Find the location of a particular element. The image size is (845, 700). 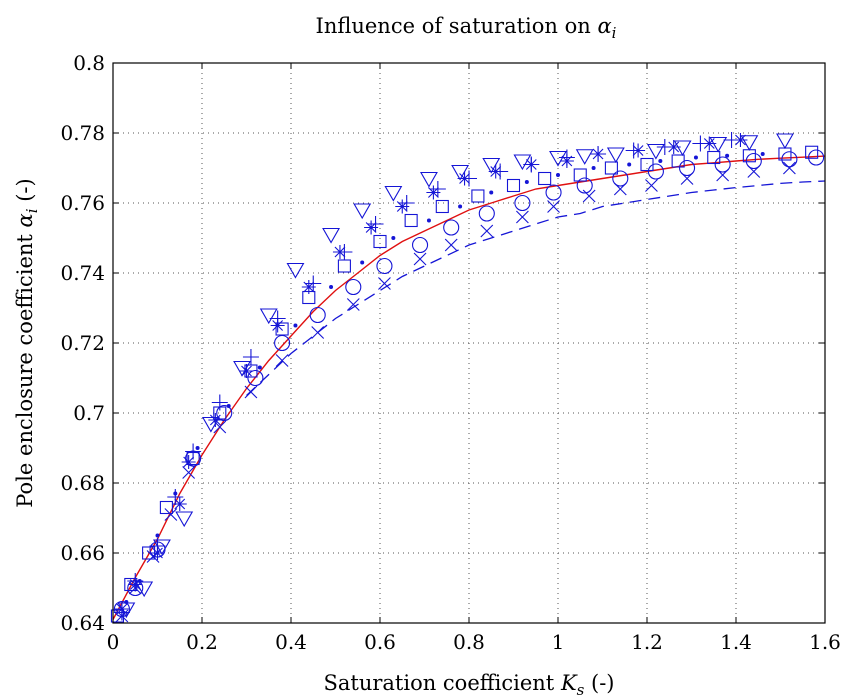

x-axis-title: Saturation coefficient Ks (-) is located at coordinates (468, 685).